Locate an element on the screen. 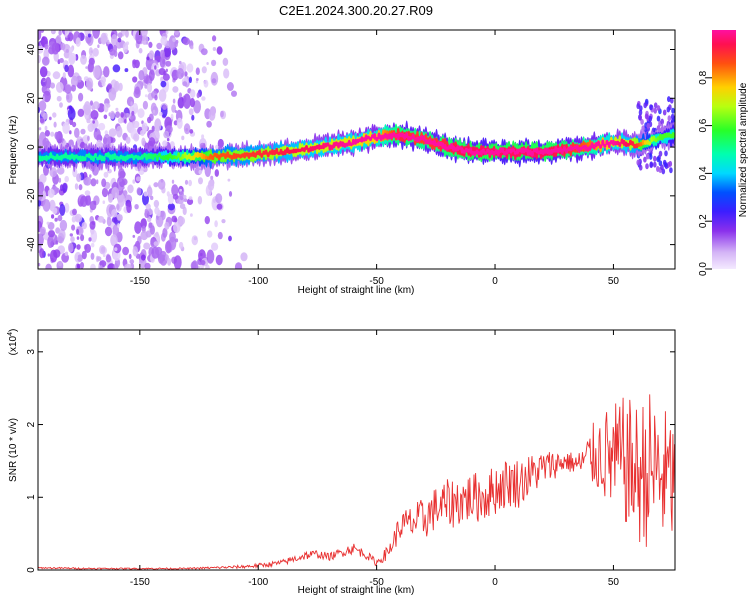  colorbar-label: Normalized spectral amplitude is located at coordinates (743, 149).